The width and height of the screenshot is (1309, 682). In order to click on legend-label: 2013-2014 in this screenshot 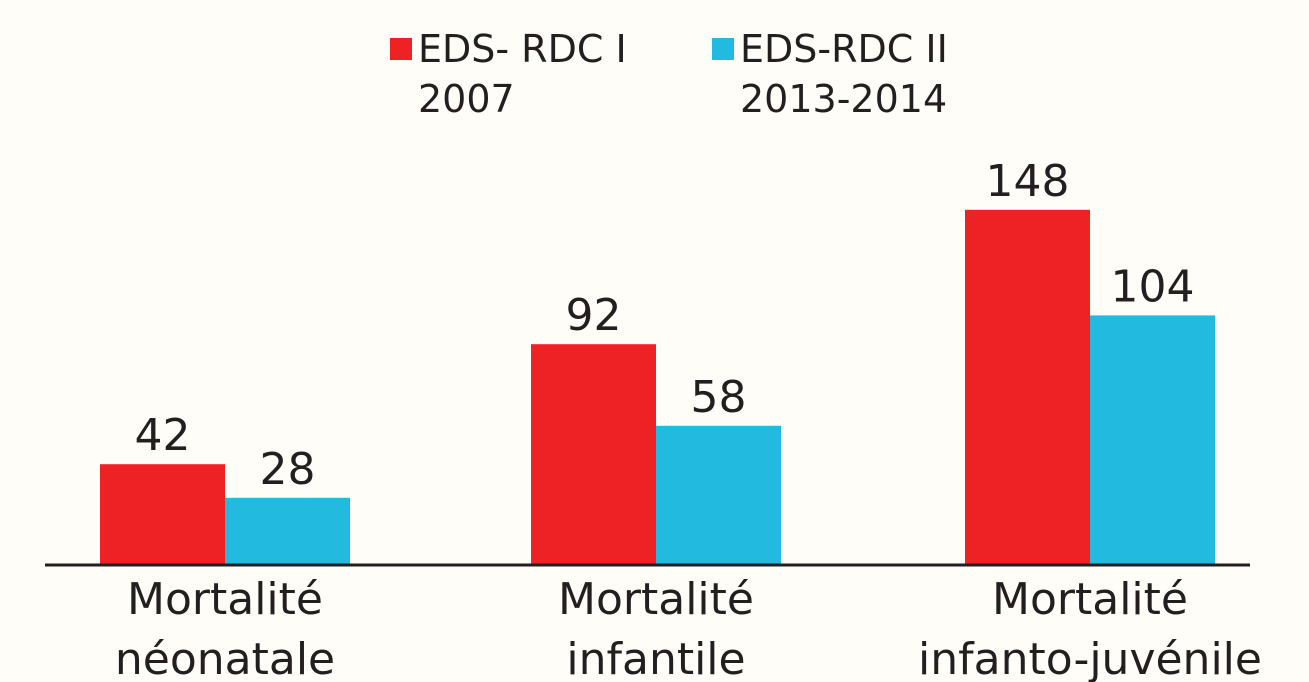, I will do `click(843, 99)`.